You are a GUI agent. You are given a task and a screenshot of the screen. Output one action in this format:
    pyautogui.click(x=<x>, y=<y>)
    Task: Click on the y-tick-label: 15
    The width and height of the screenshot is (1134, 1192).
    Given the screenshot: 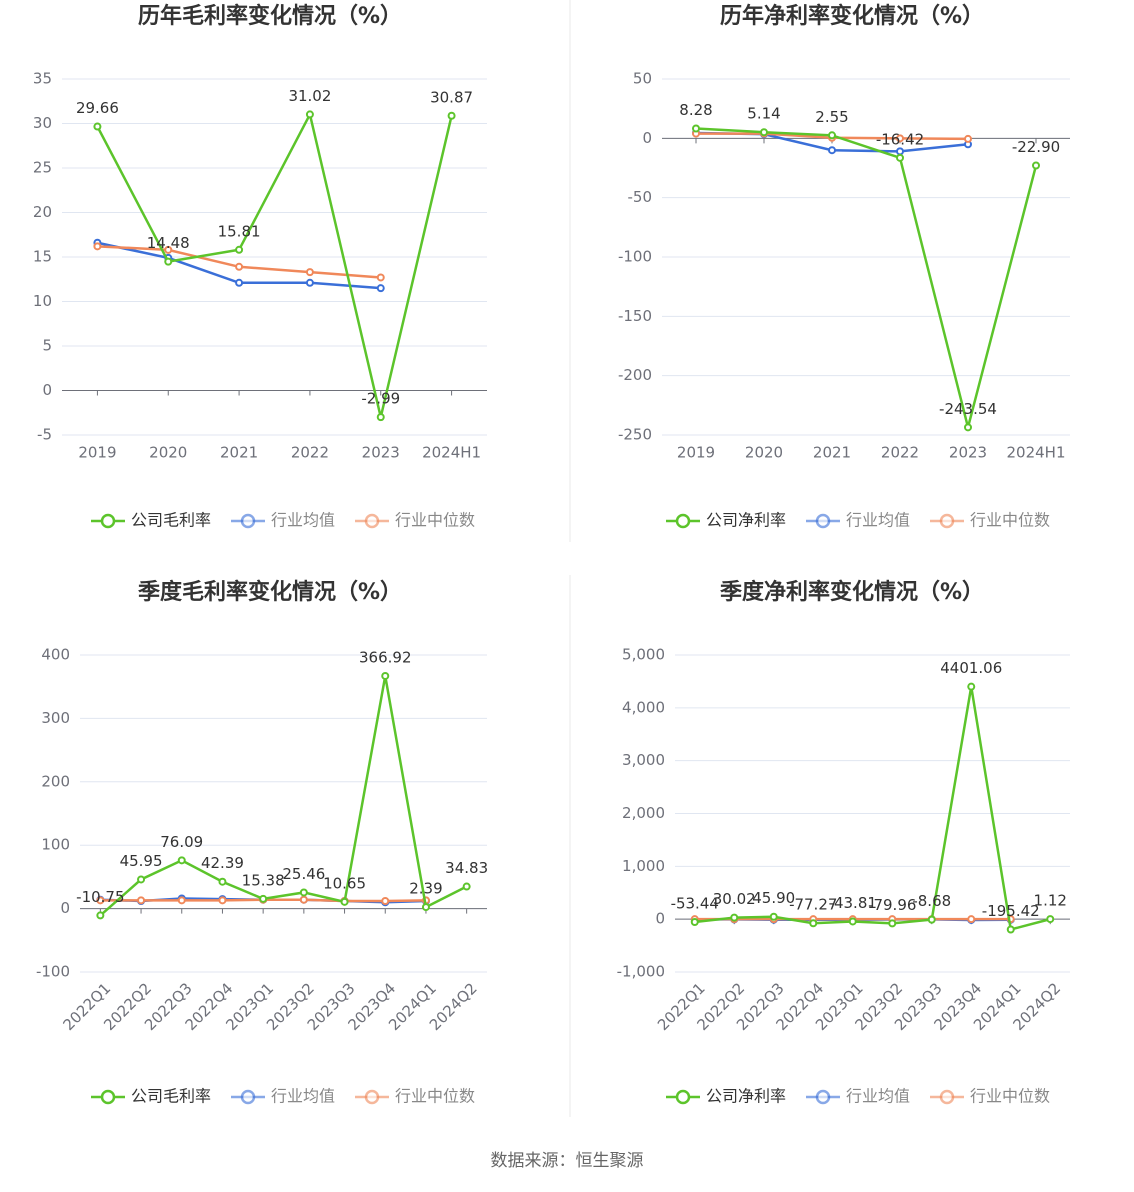 What is the action you would take?
    pyautogui.click(x=42, y=257)
    